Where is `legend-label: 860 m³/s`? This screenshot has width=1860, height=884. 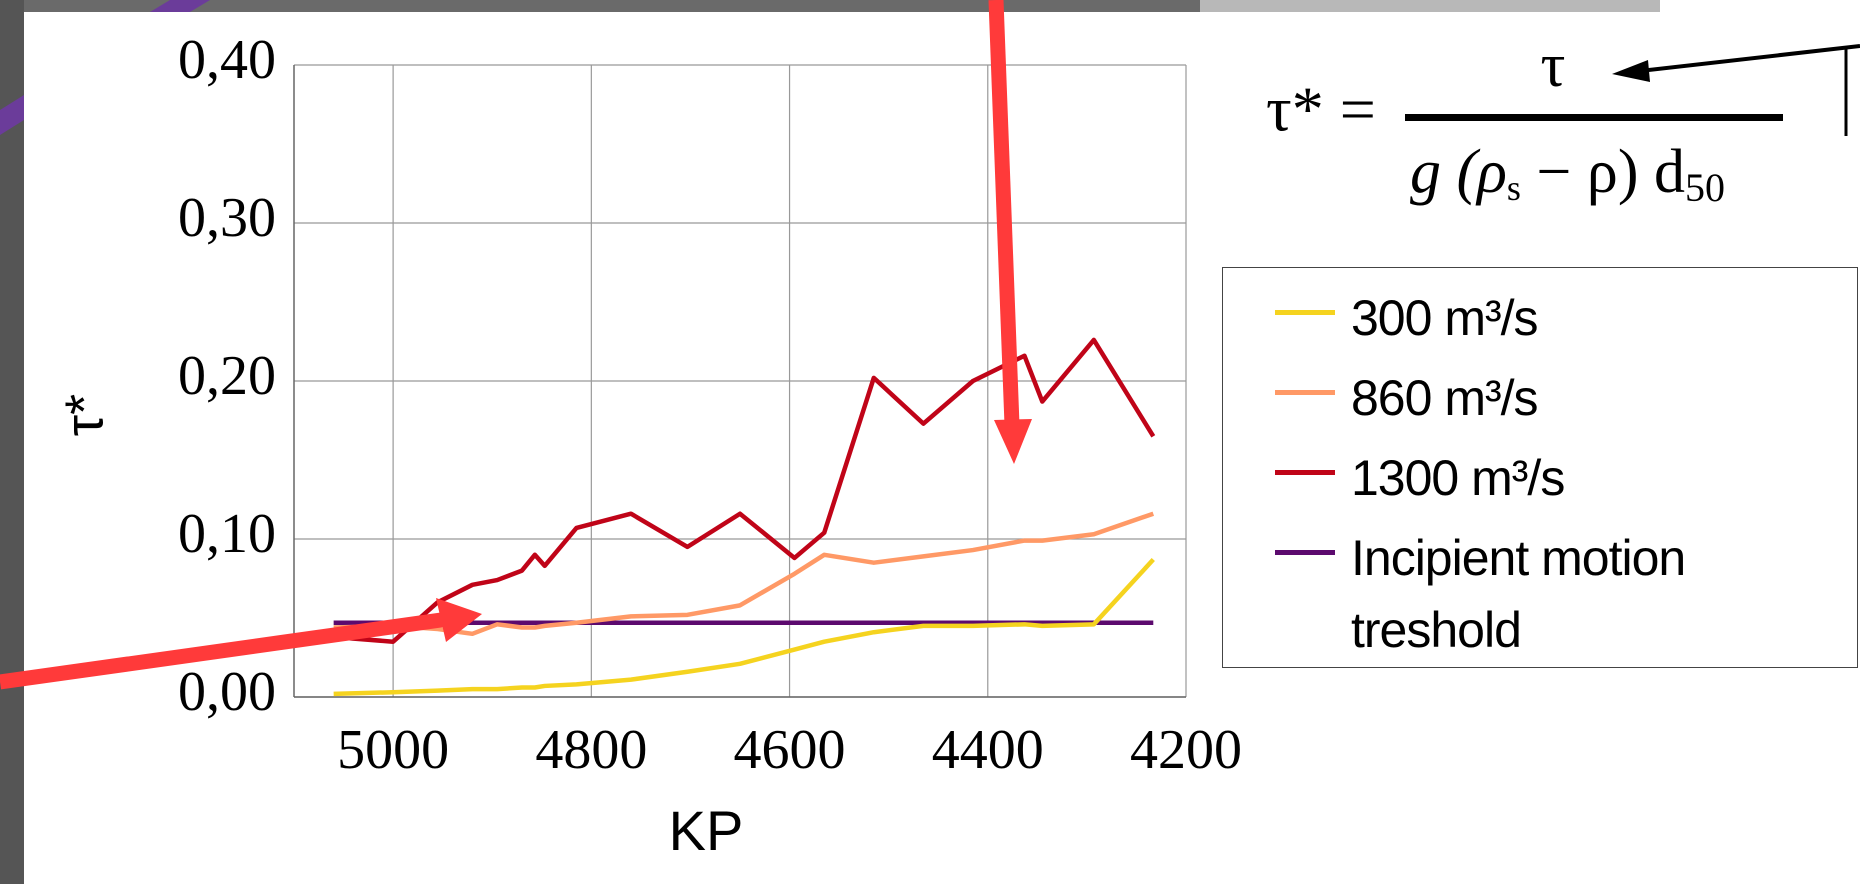 legend-label: 860 m³/s is located at coordinates (1445, 398).